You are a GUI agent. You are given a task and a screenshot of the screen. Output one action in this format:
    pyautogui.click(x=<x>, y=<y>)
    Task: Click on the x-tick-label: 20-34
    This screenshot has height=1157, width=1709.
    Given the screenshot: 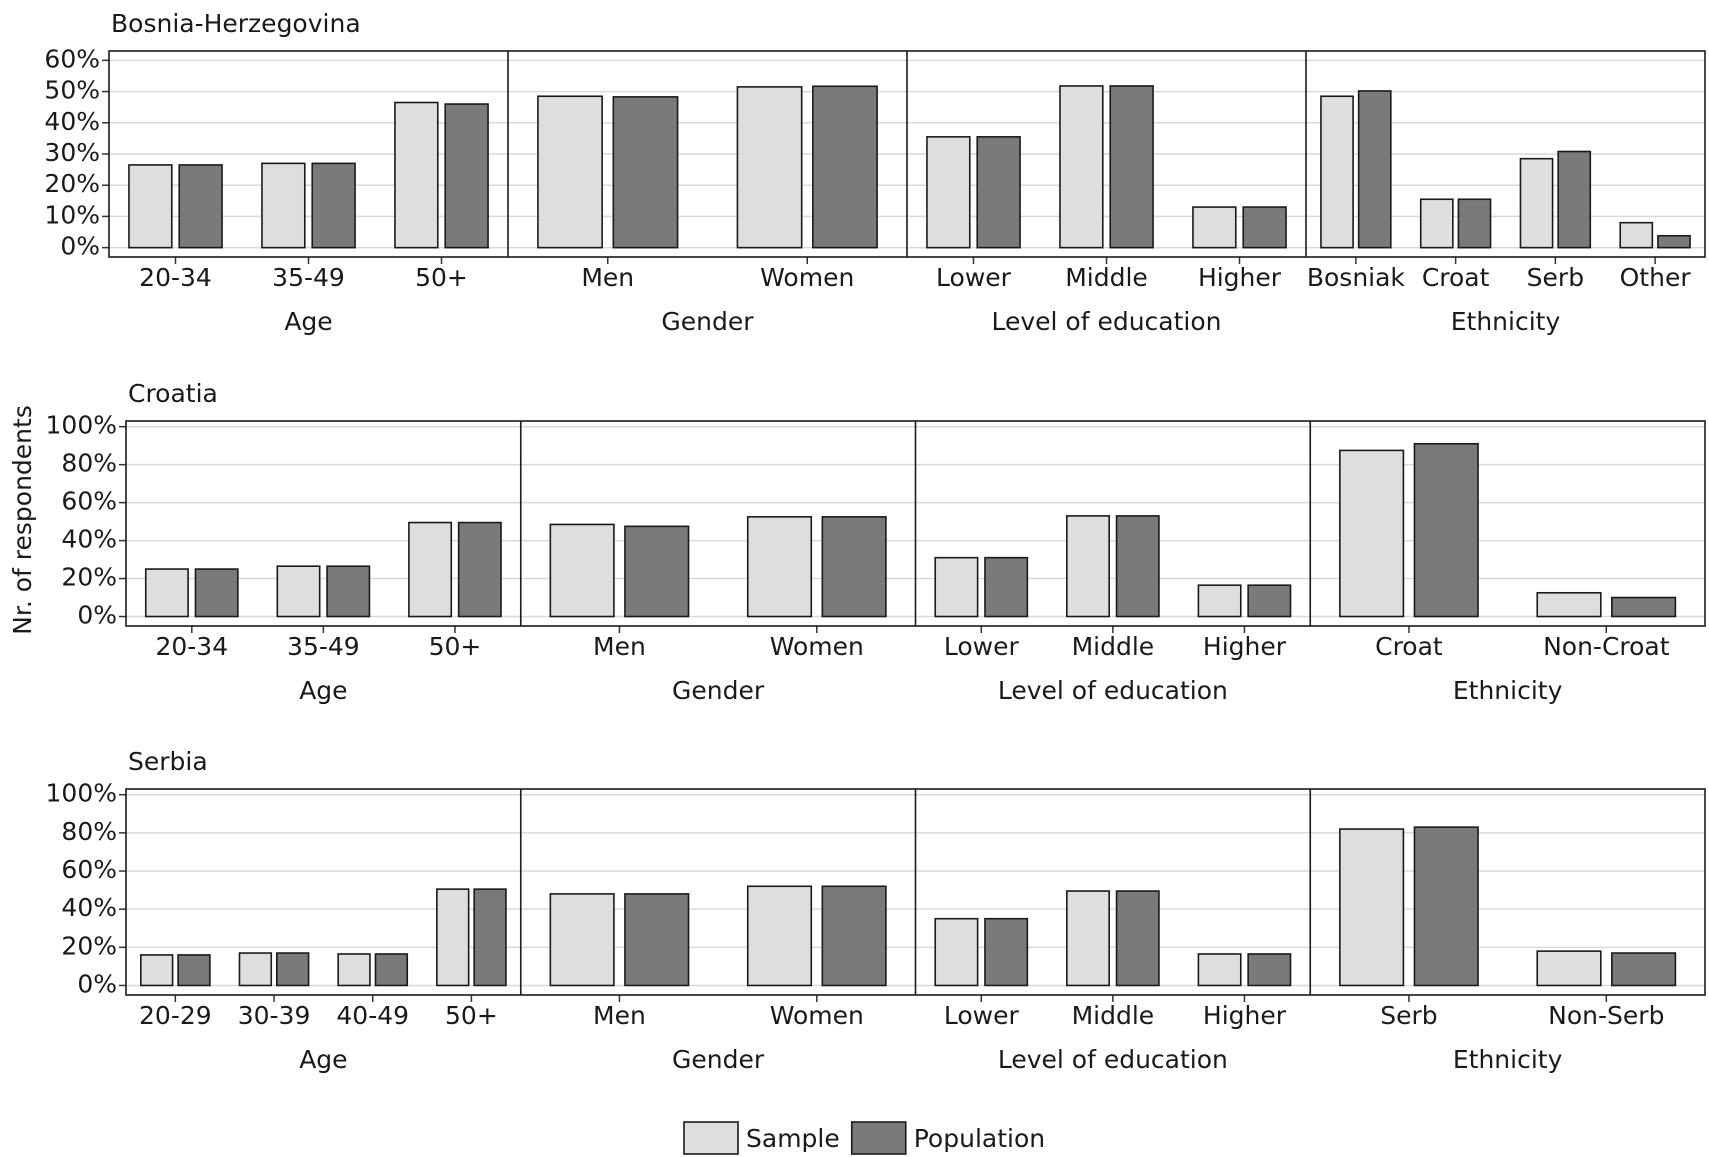 What is the action you would take?
    pyautogui.click(x=191, y=646)
    